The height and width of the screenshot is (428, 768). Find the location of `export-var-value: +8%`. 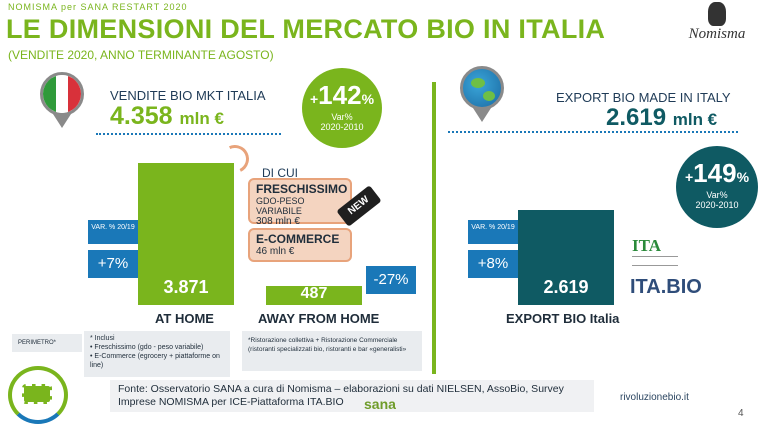

export-var-value: +8% is located at coordinates (493, 264).